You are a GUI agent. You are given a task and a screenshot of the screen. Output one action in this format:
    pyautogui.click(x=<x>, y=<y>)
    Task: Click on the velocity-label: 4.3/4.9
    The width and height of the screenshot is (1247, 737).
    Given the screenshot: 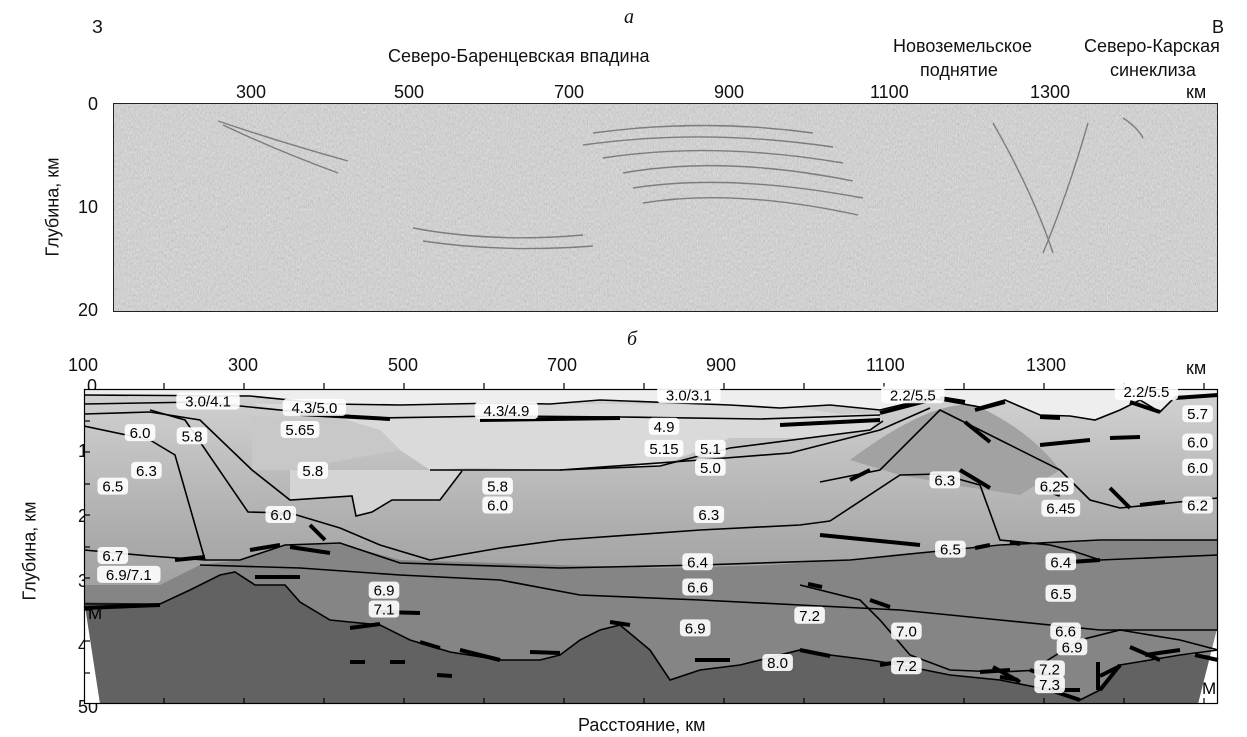 What is the action you would take?
    pyautogui.click(x=506, y=411)
    